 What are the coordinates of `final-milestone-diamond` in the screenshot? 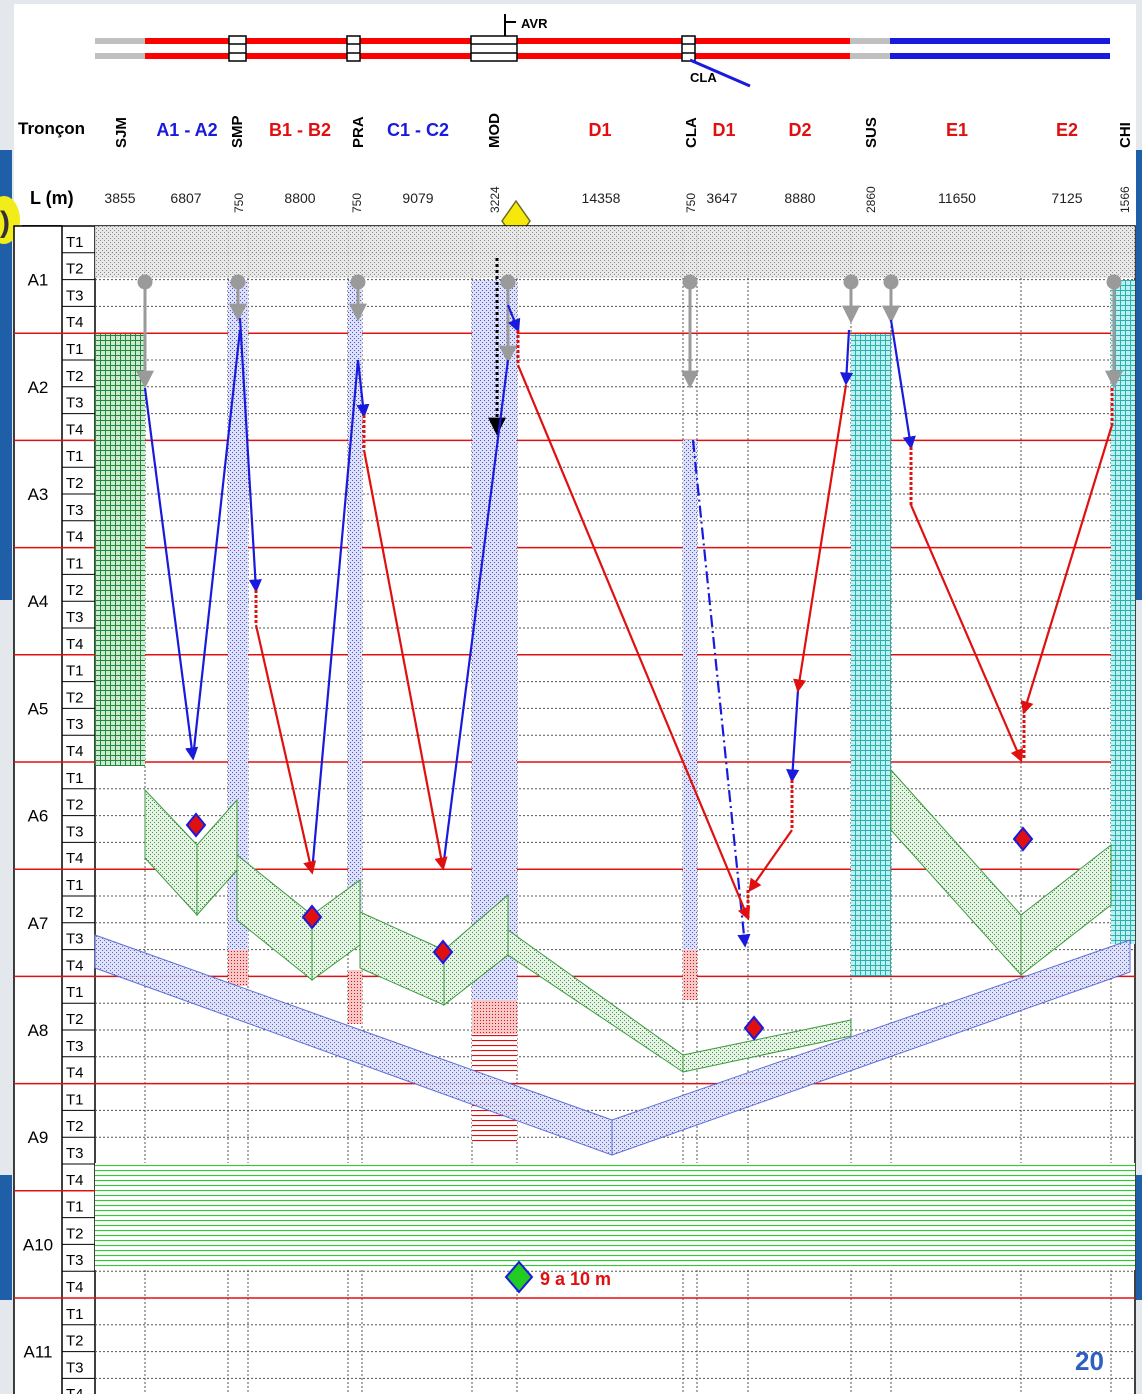 It's located at (519, 1277).